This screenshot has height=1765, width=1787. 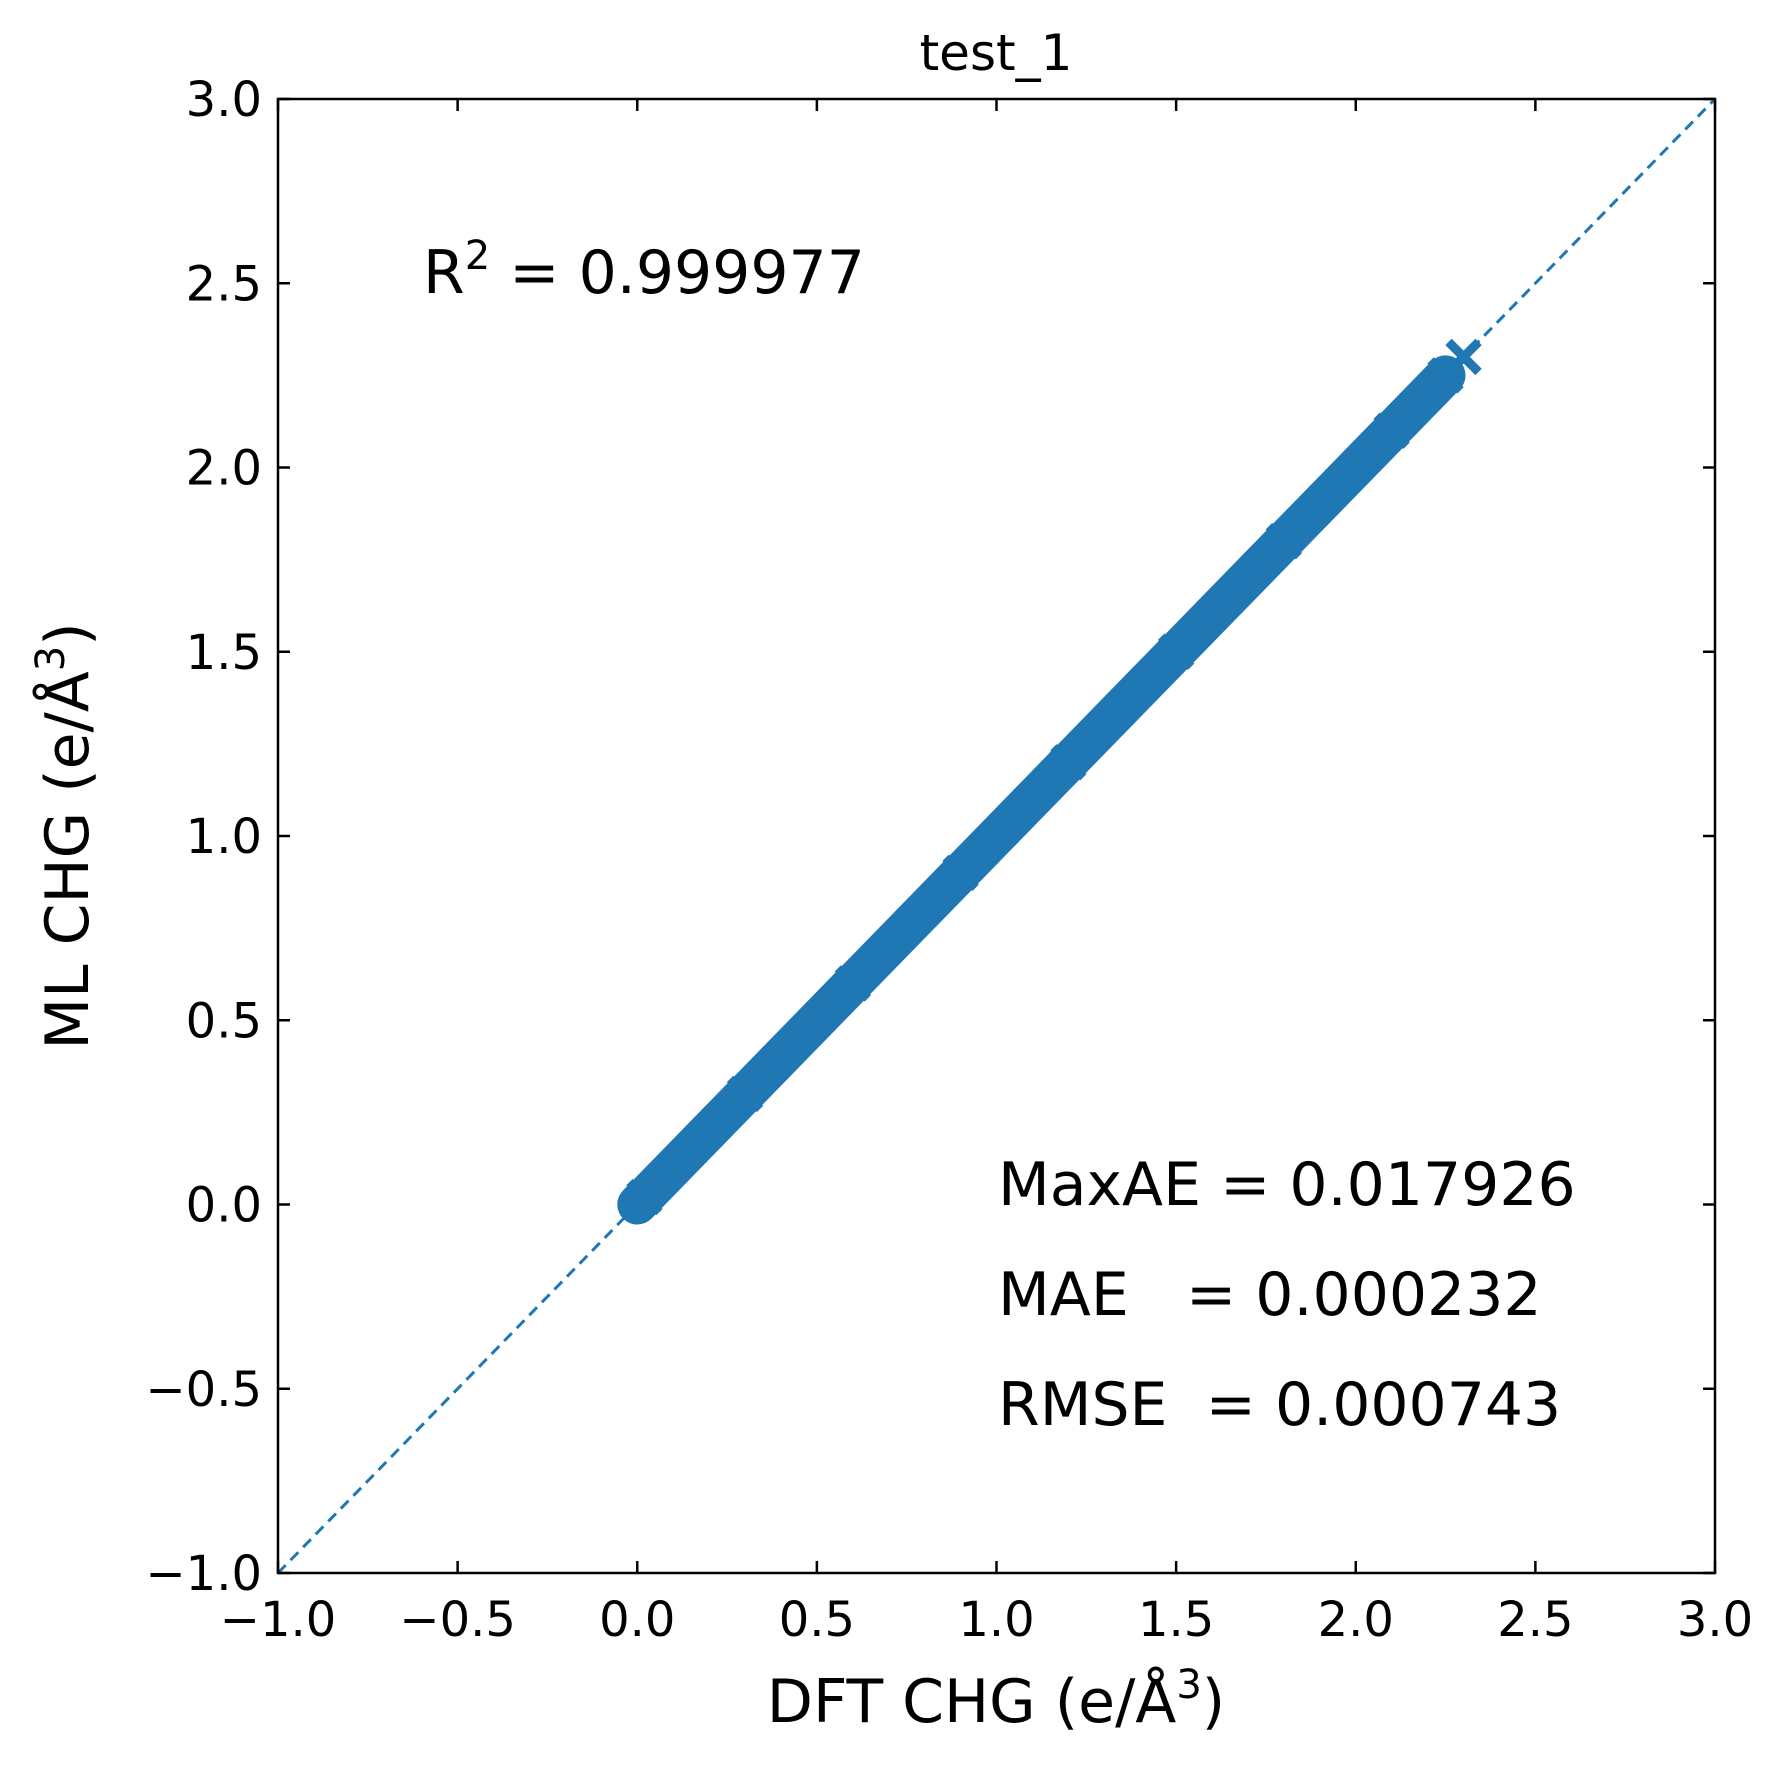 What do you see at coordinates (996, 1620) in the screenshot?
I see `x-tick-label: 1.0` at bounding box center [996, 1620].